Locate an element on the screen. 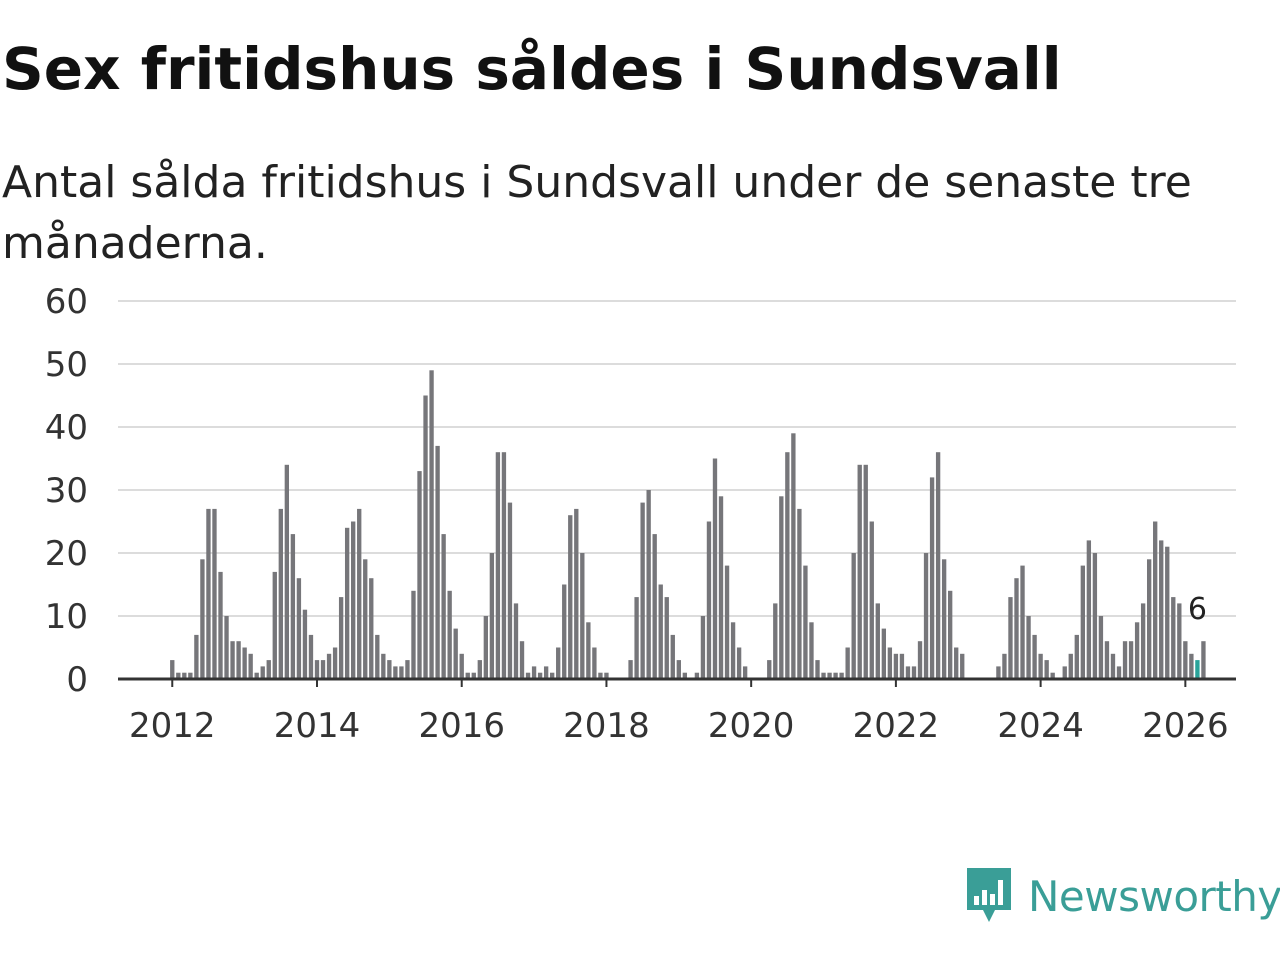  y-tick-label: 10 is located at coordinates (66, 617).